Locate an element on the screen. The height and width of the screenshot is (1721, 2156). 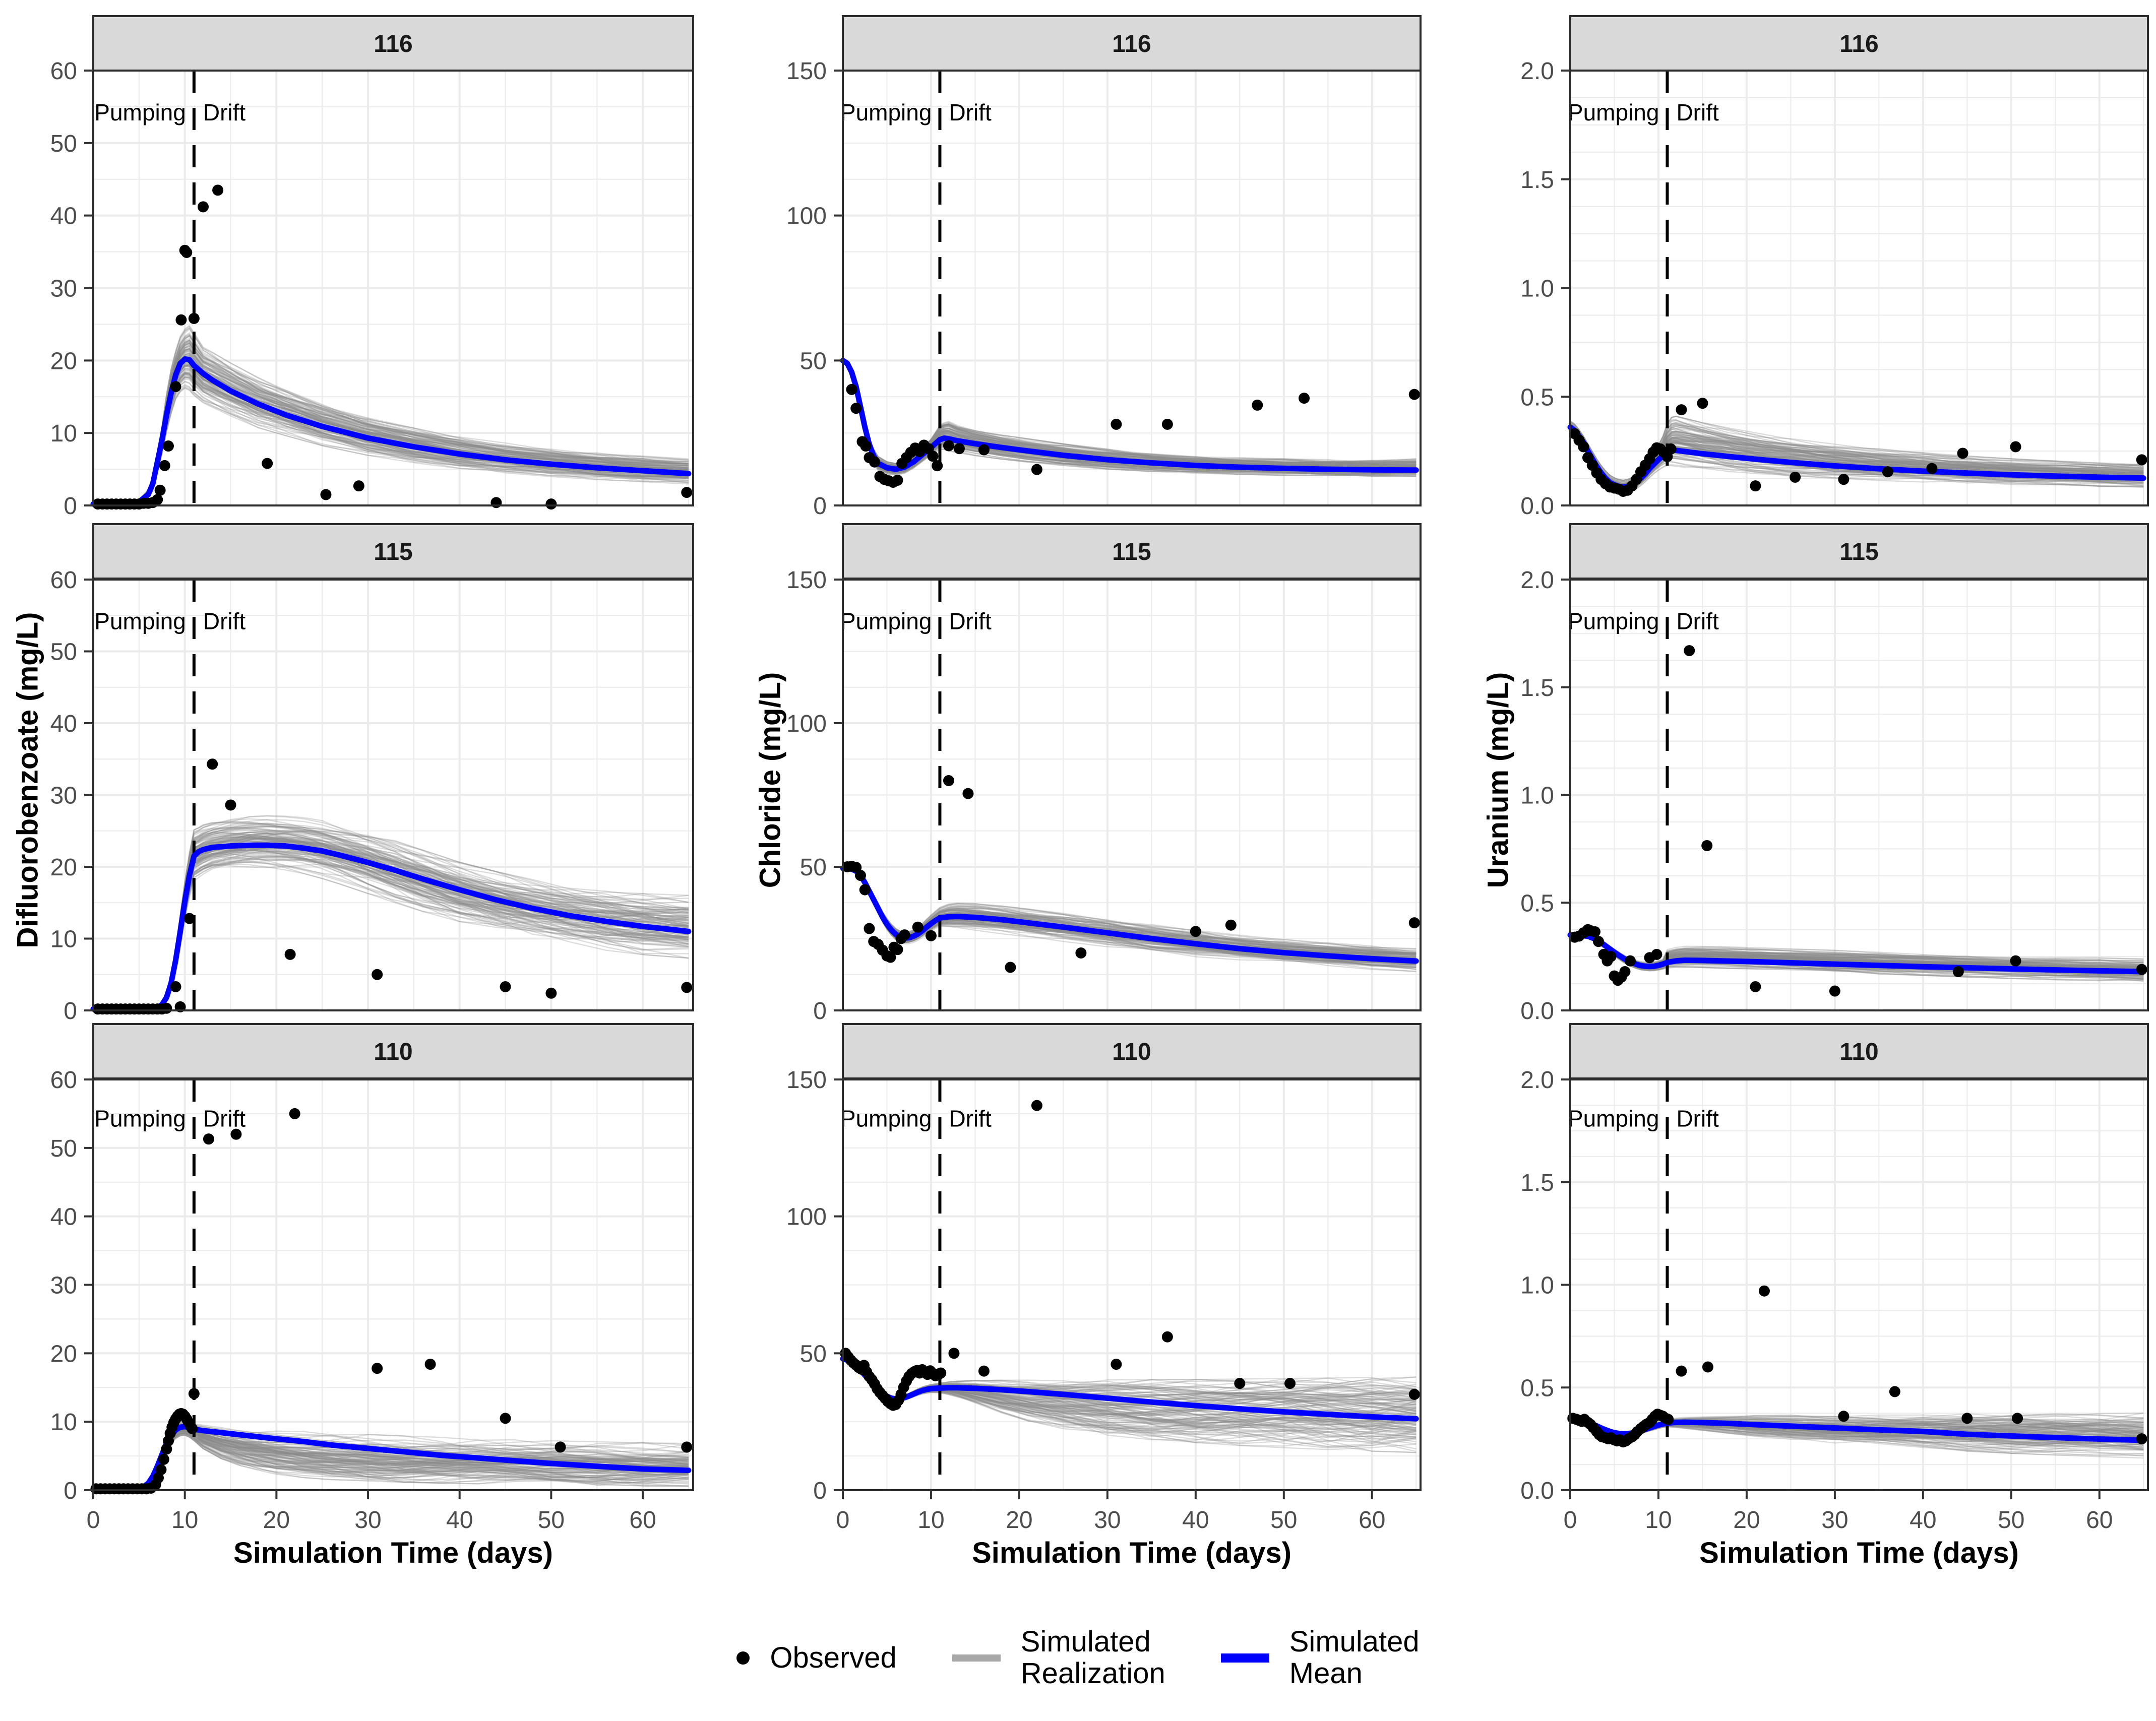
panel-116-chloride: Pumping Drift 116 0 50 100 150 is located at coordinates (1104, 267).